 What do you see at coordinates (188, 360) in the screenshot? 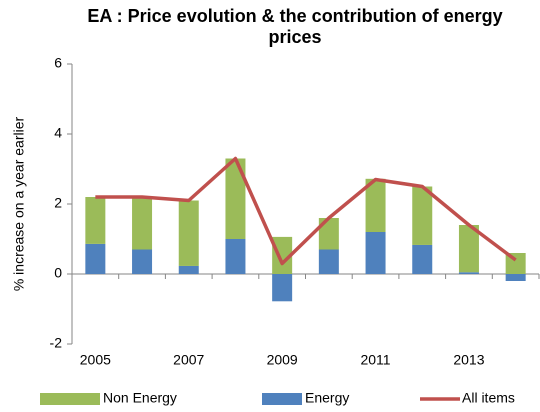
I see `x-tick-label: 2007` at bounding box center [188, 360].